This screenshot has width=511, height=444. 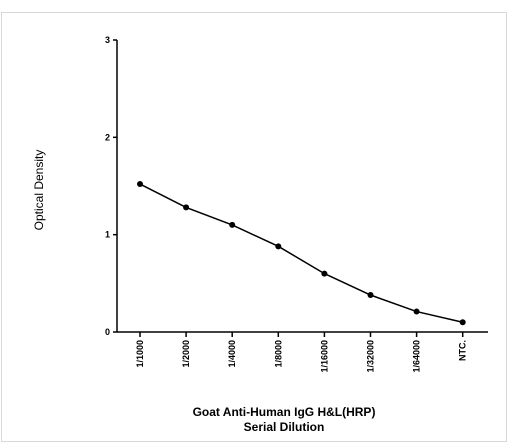 I want to click on x-tick-label: 1/2000, so click(x=186, y=354).